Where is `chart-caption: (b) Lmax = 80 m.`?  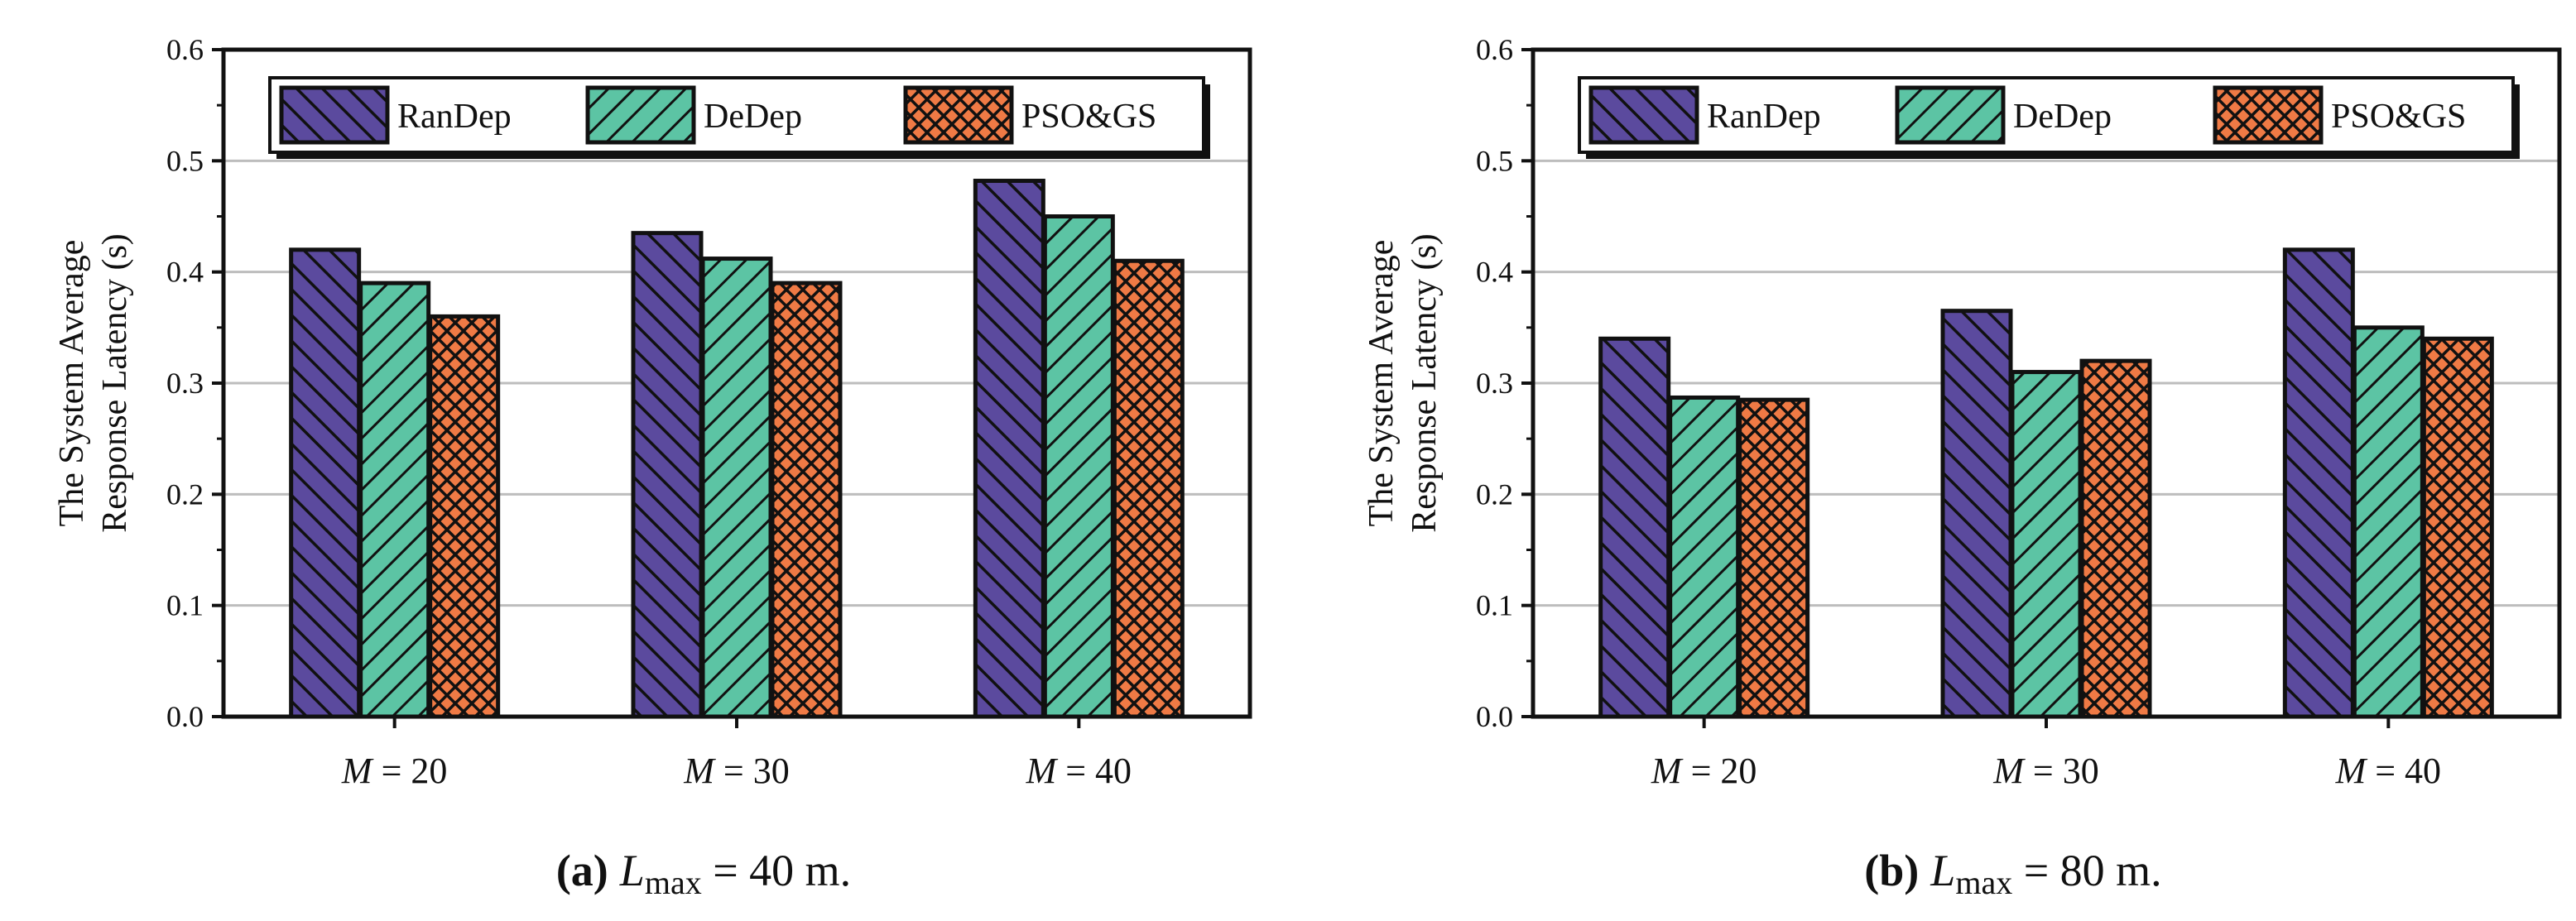
chart-caption: (b) Lmax = 80 m. is located at coordinates (2012, 873).